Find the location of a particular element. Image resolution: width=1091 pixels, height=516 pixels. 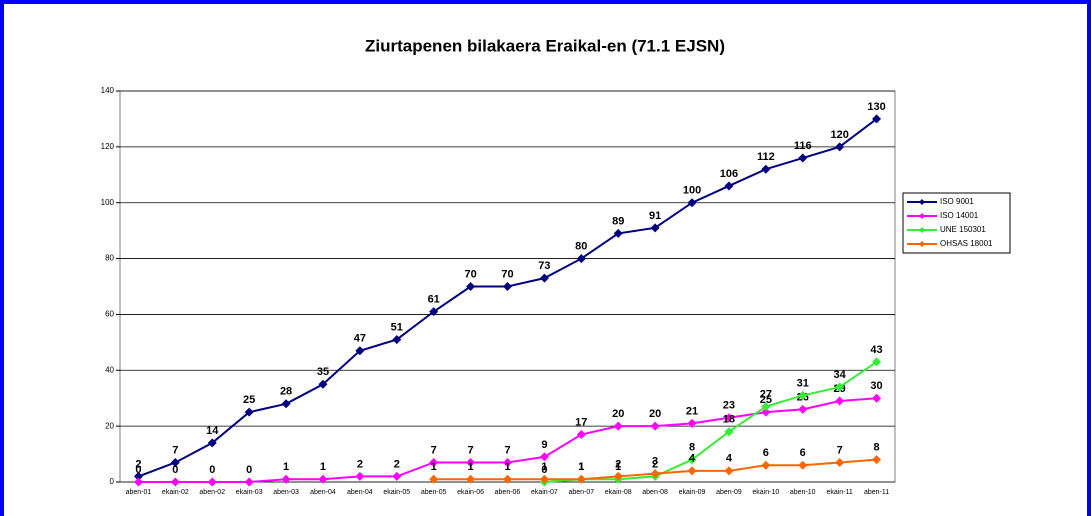

x-tick-label: aben-10 is located at coordinates (803, 492).